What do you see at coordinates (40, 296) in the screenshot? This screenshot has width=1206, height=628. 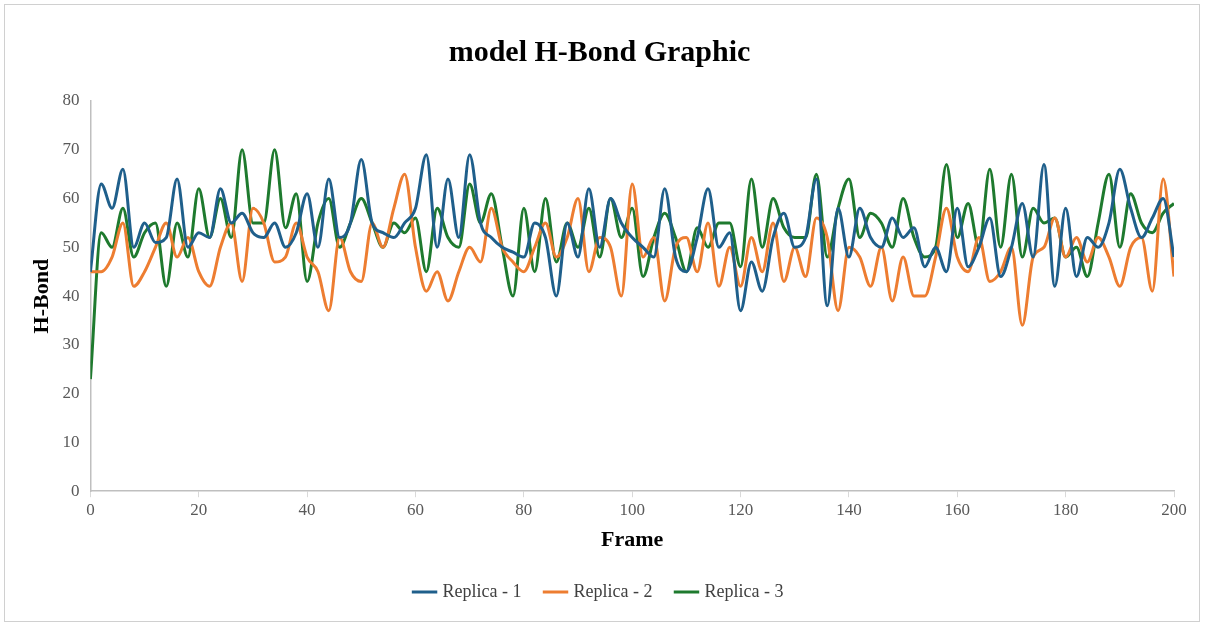 I see `y-axis-title: H-Bond` at bounding box center [40, 296].